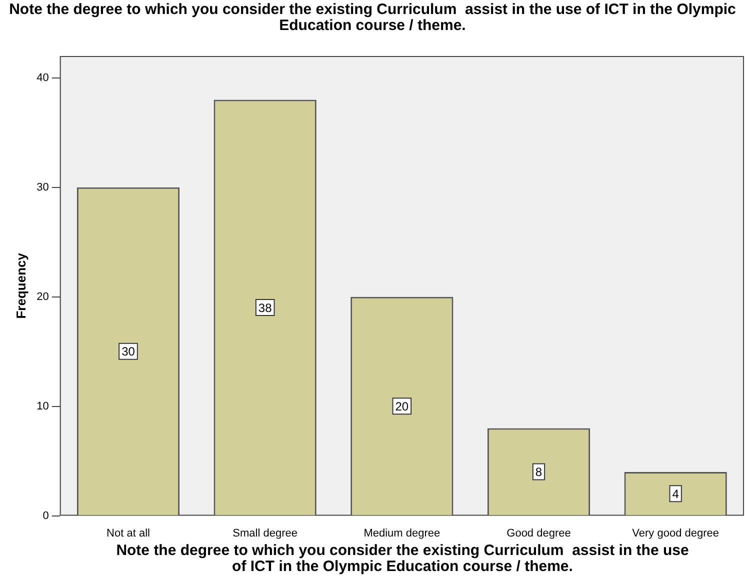  What do you see at coordinates (402, 558) in the screenshot?
I see `x-axis-title: Note the degree to which you consider the existing Curriculum assist in the use of ICT in the Olympic Education course / theme.` at bounding box center [402, 558].